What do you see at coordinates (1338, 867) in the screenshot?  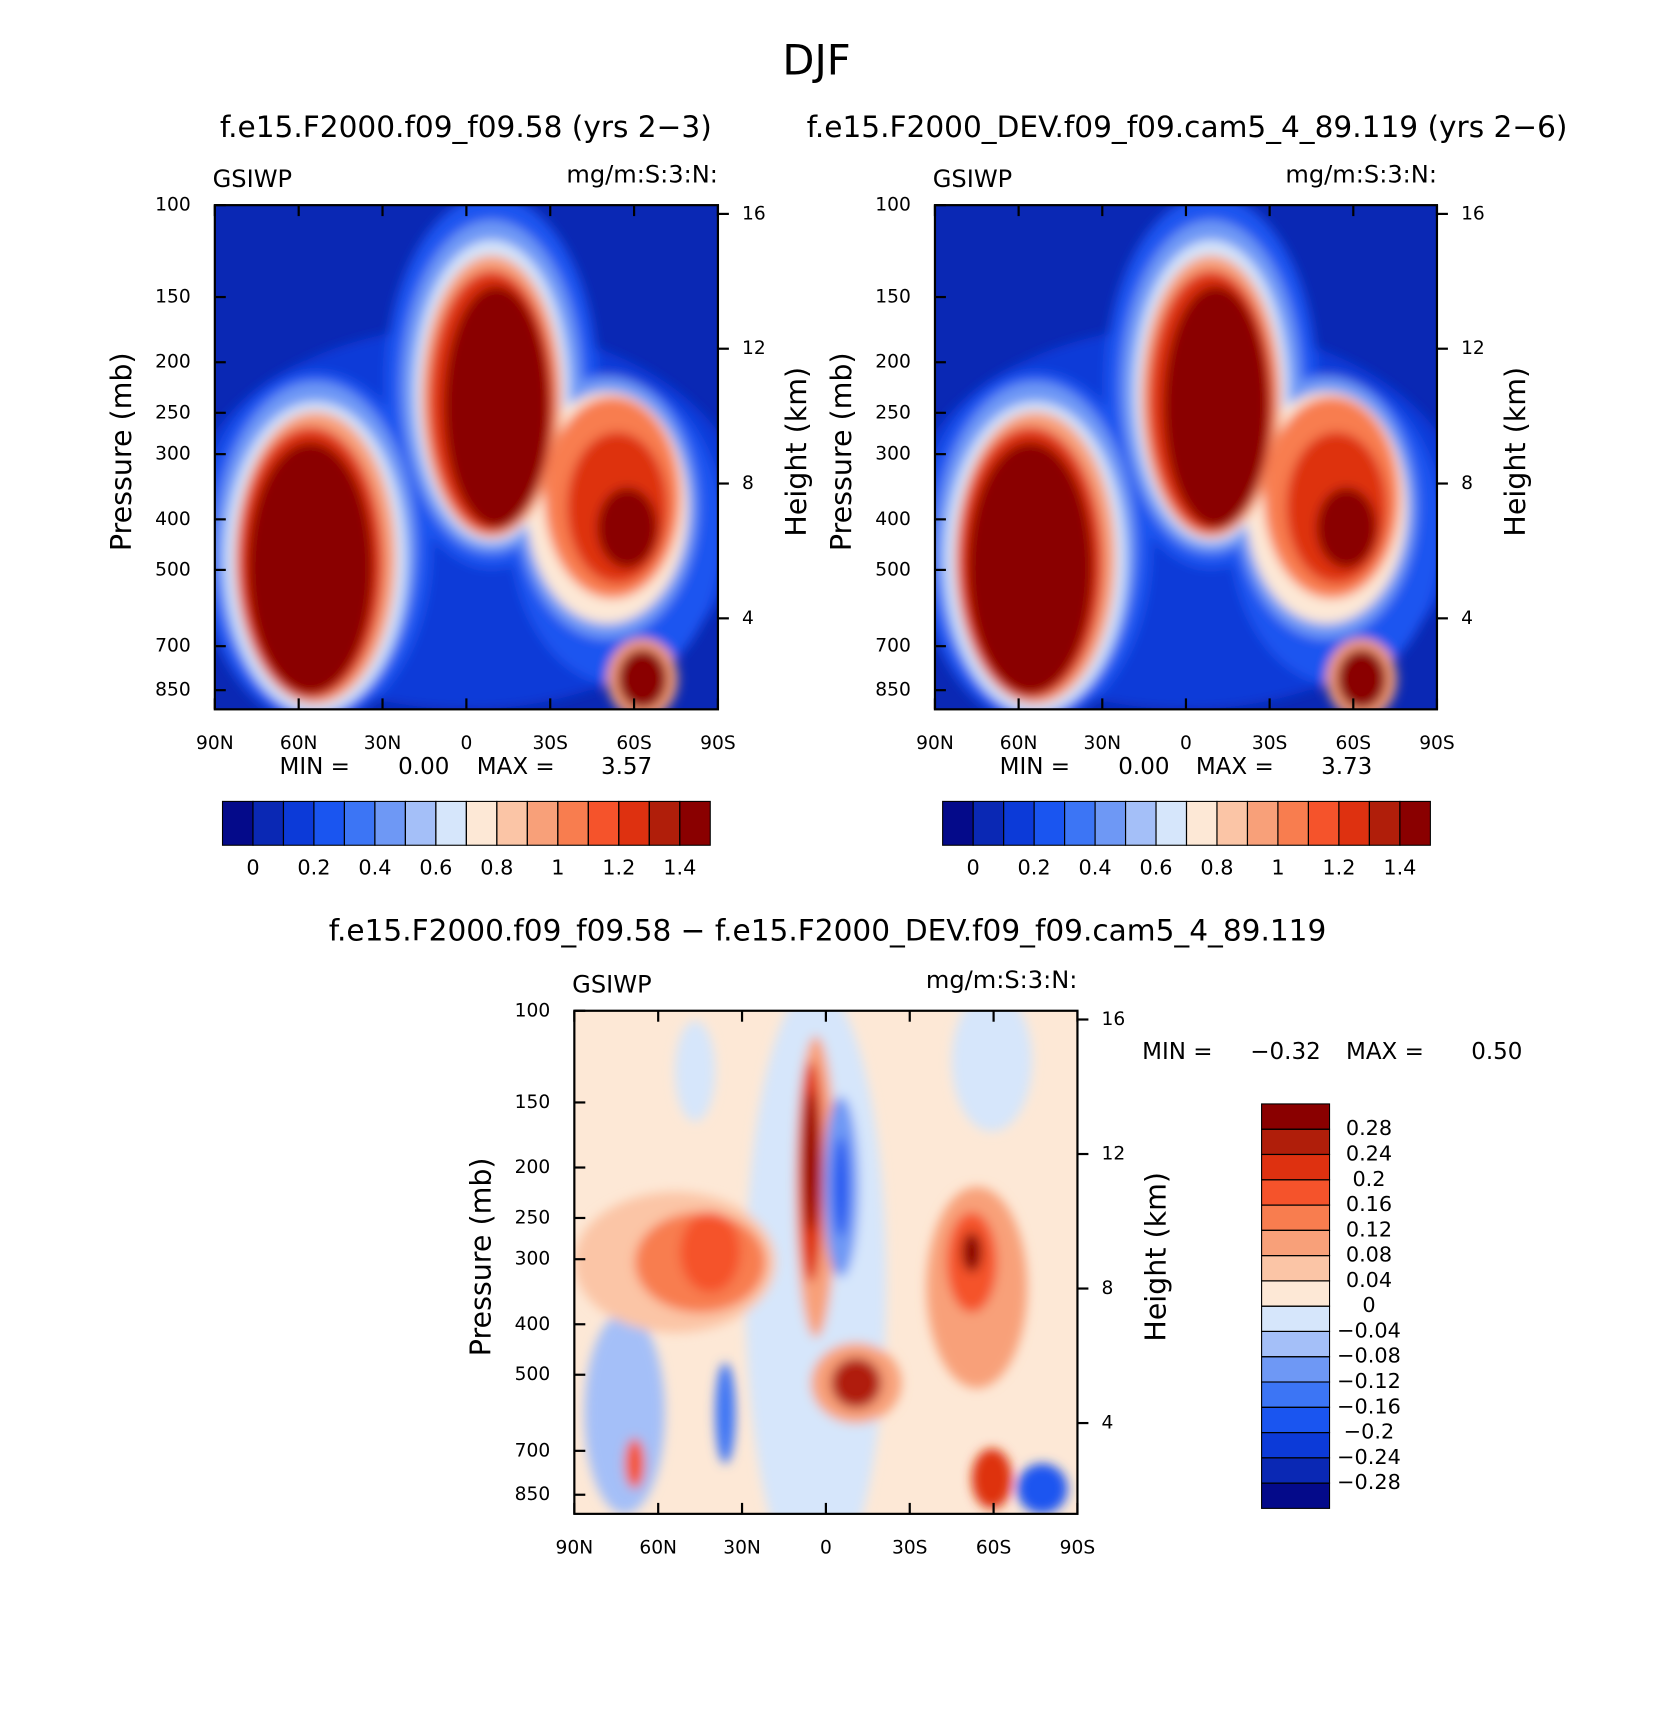 I see `colorbar-label: 1.2` at bounding box center [1338, 867].